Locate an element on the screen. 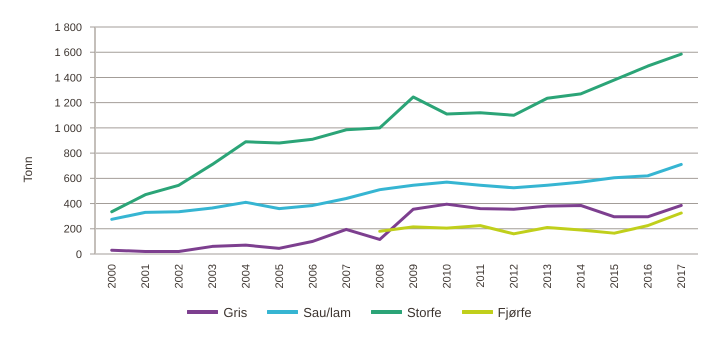 This screenshot has height=341, width=719. x-tick-label: 2003 is located at coordinates (213, 276).